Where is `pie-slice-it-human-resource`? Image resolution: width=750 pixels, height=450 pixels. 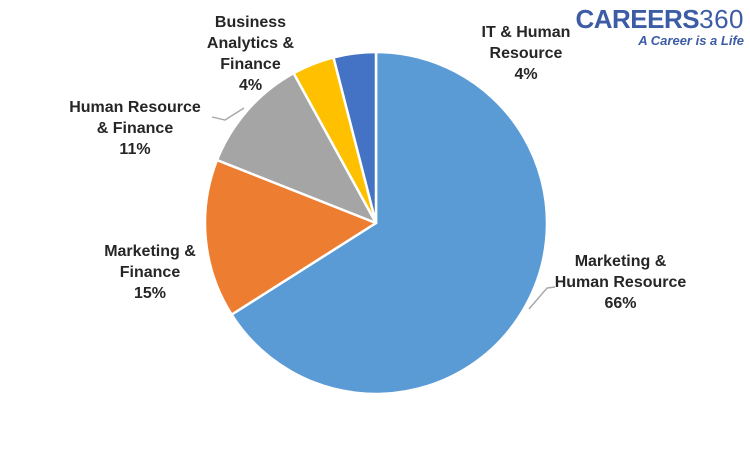 pie-slice-it-human-resource is located at coordinates (355, 137).